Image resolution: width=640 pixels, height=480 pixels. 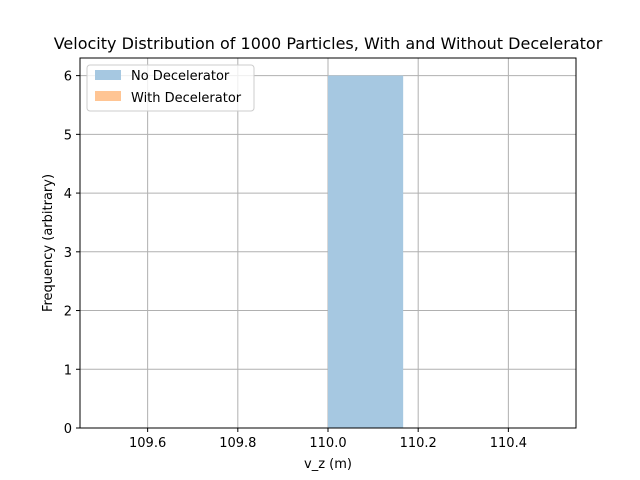 What do you see at coordinates (418, 443) in the screenshot?
I see `x-tick-label-3: 110.2` at bounding box center [418, 443].